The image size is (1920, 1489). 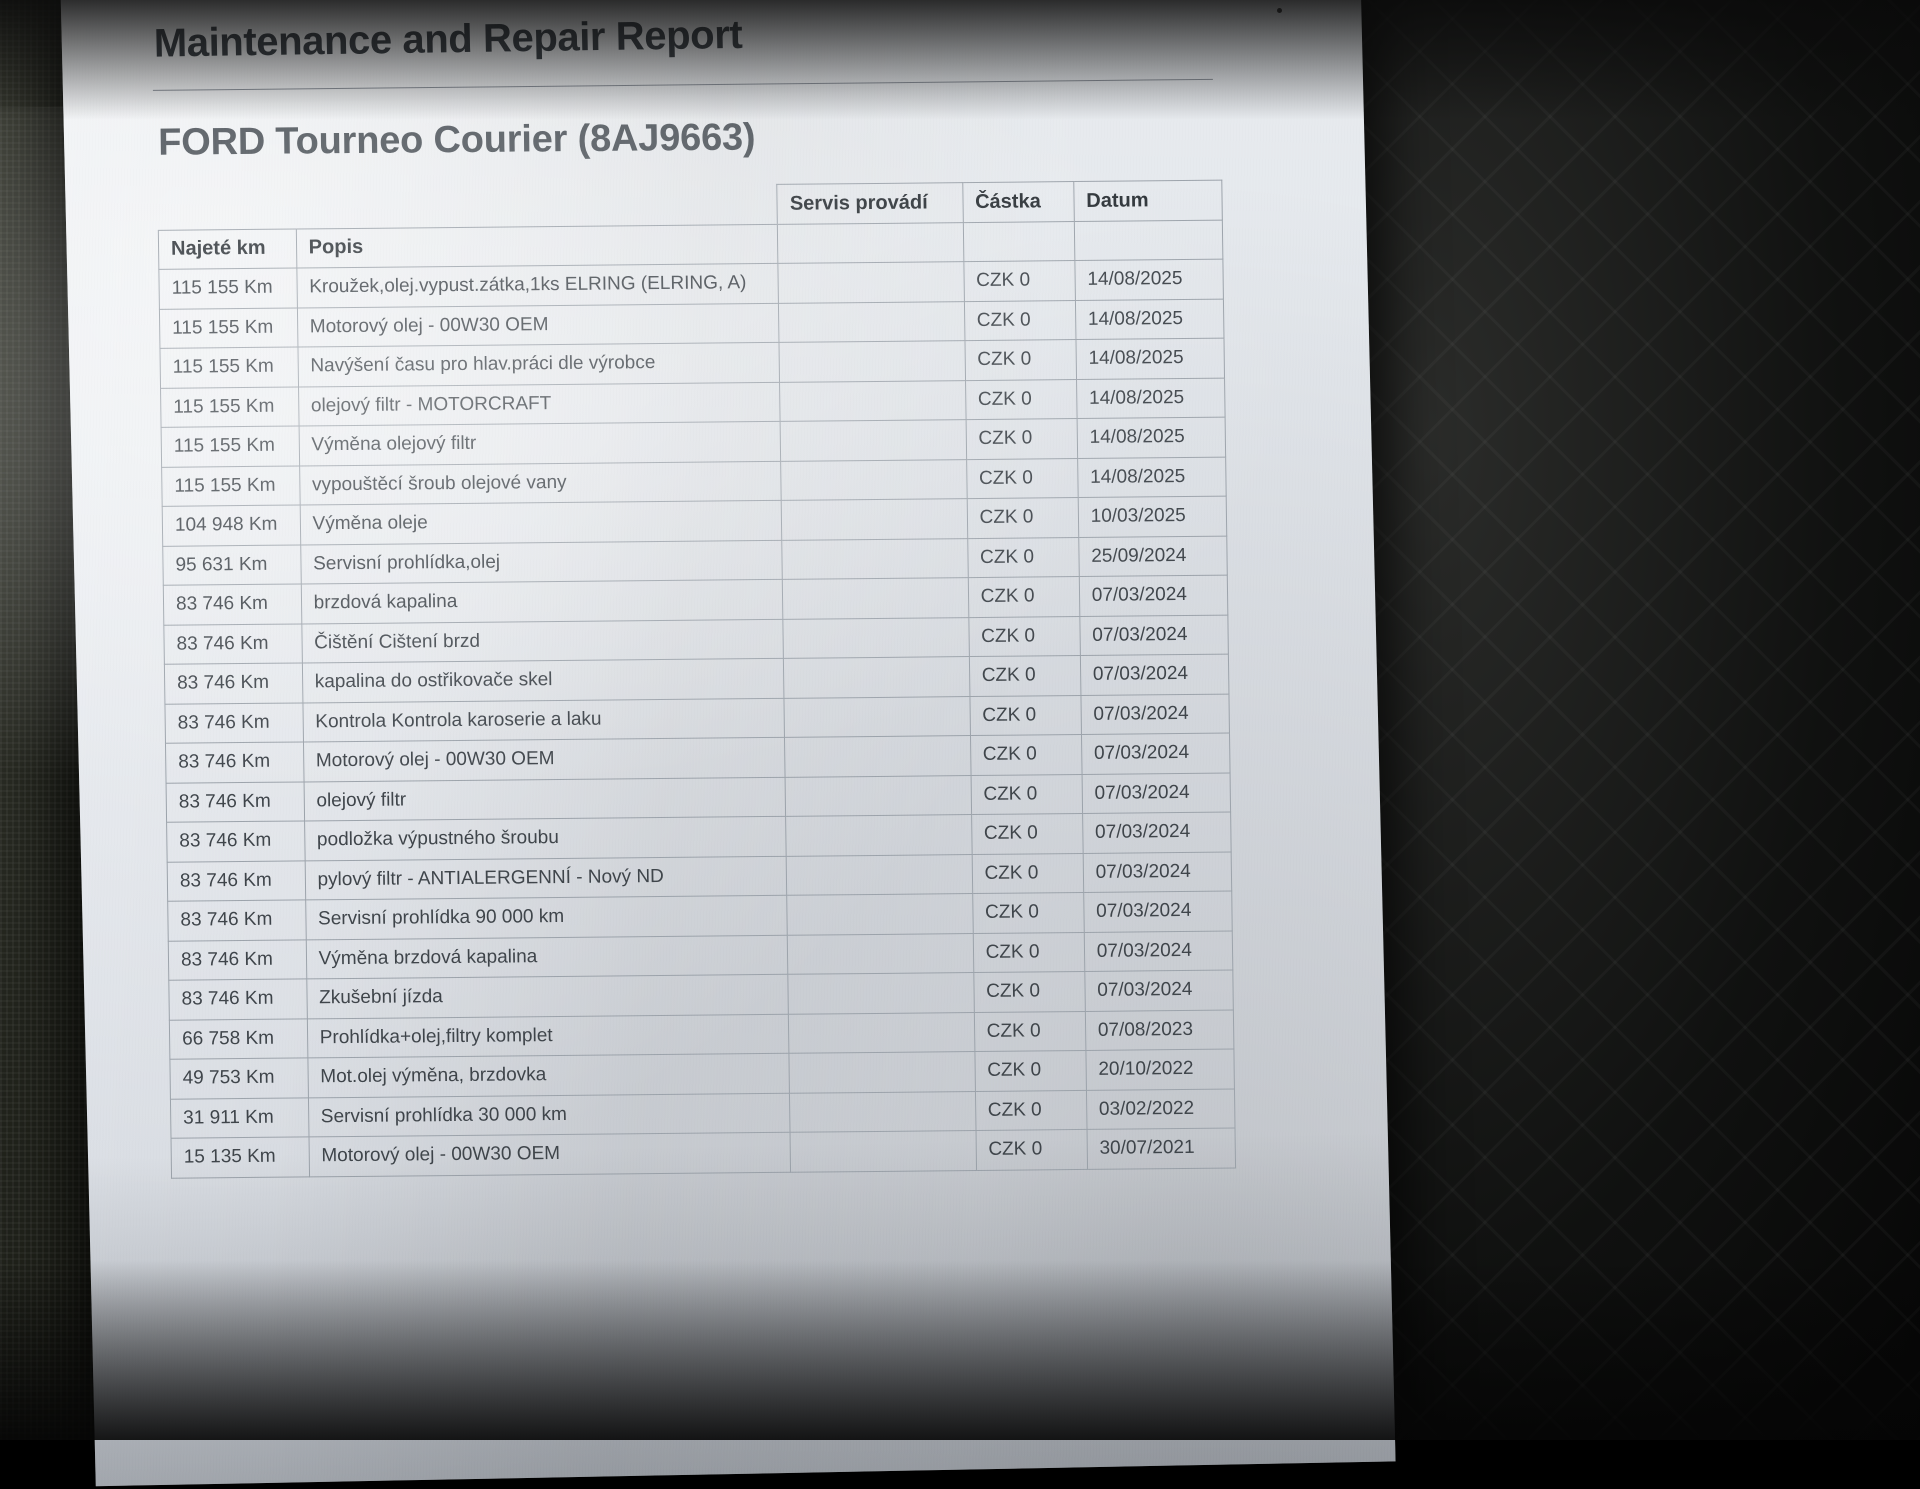 I want to click on cell-date: 03/02/2022, so click(x=1160, y=1109).